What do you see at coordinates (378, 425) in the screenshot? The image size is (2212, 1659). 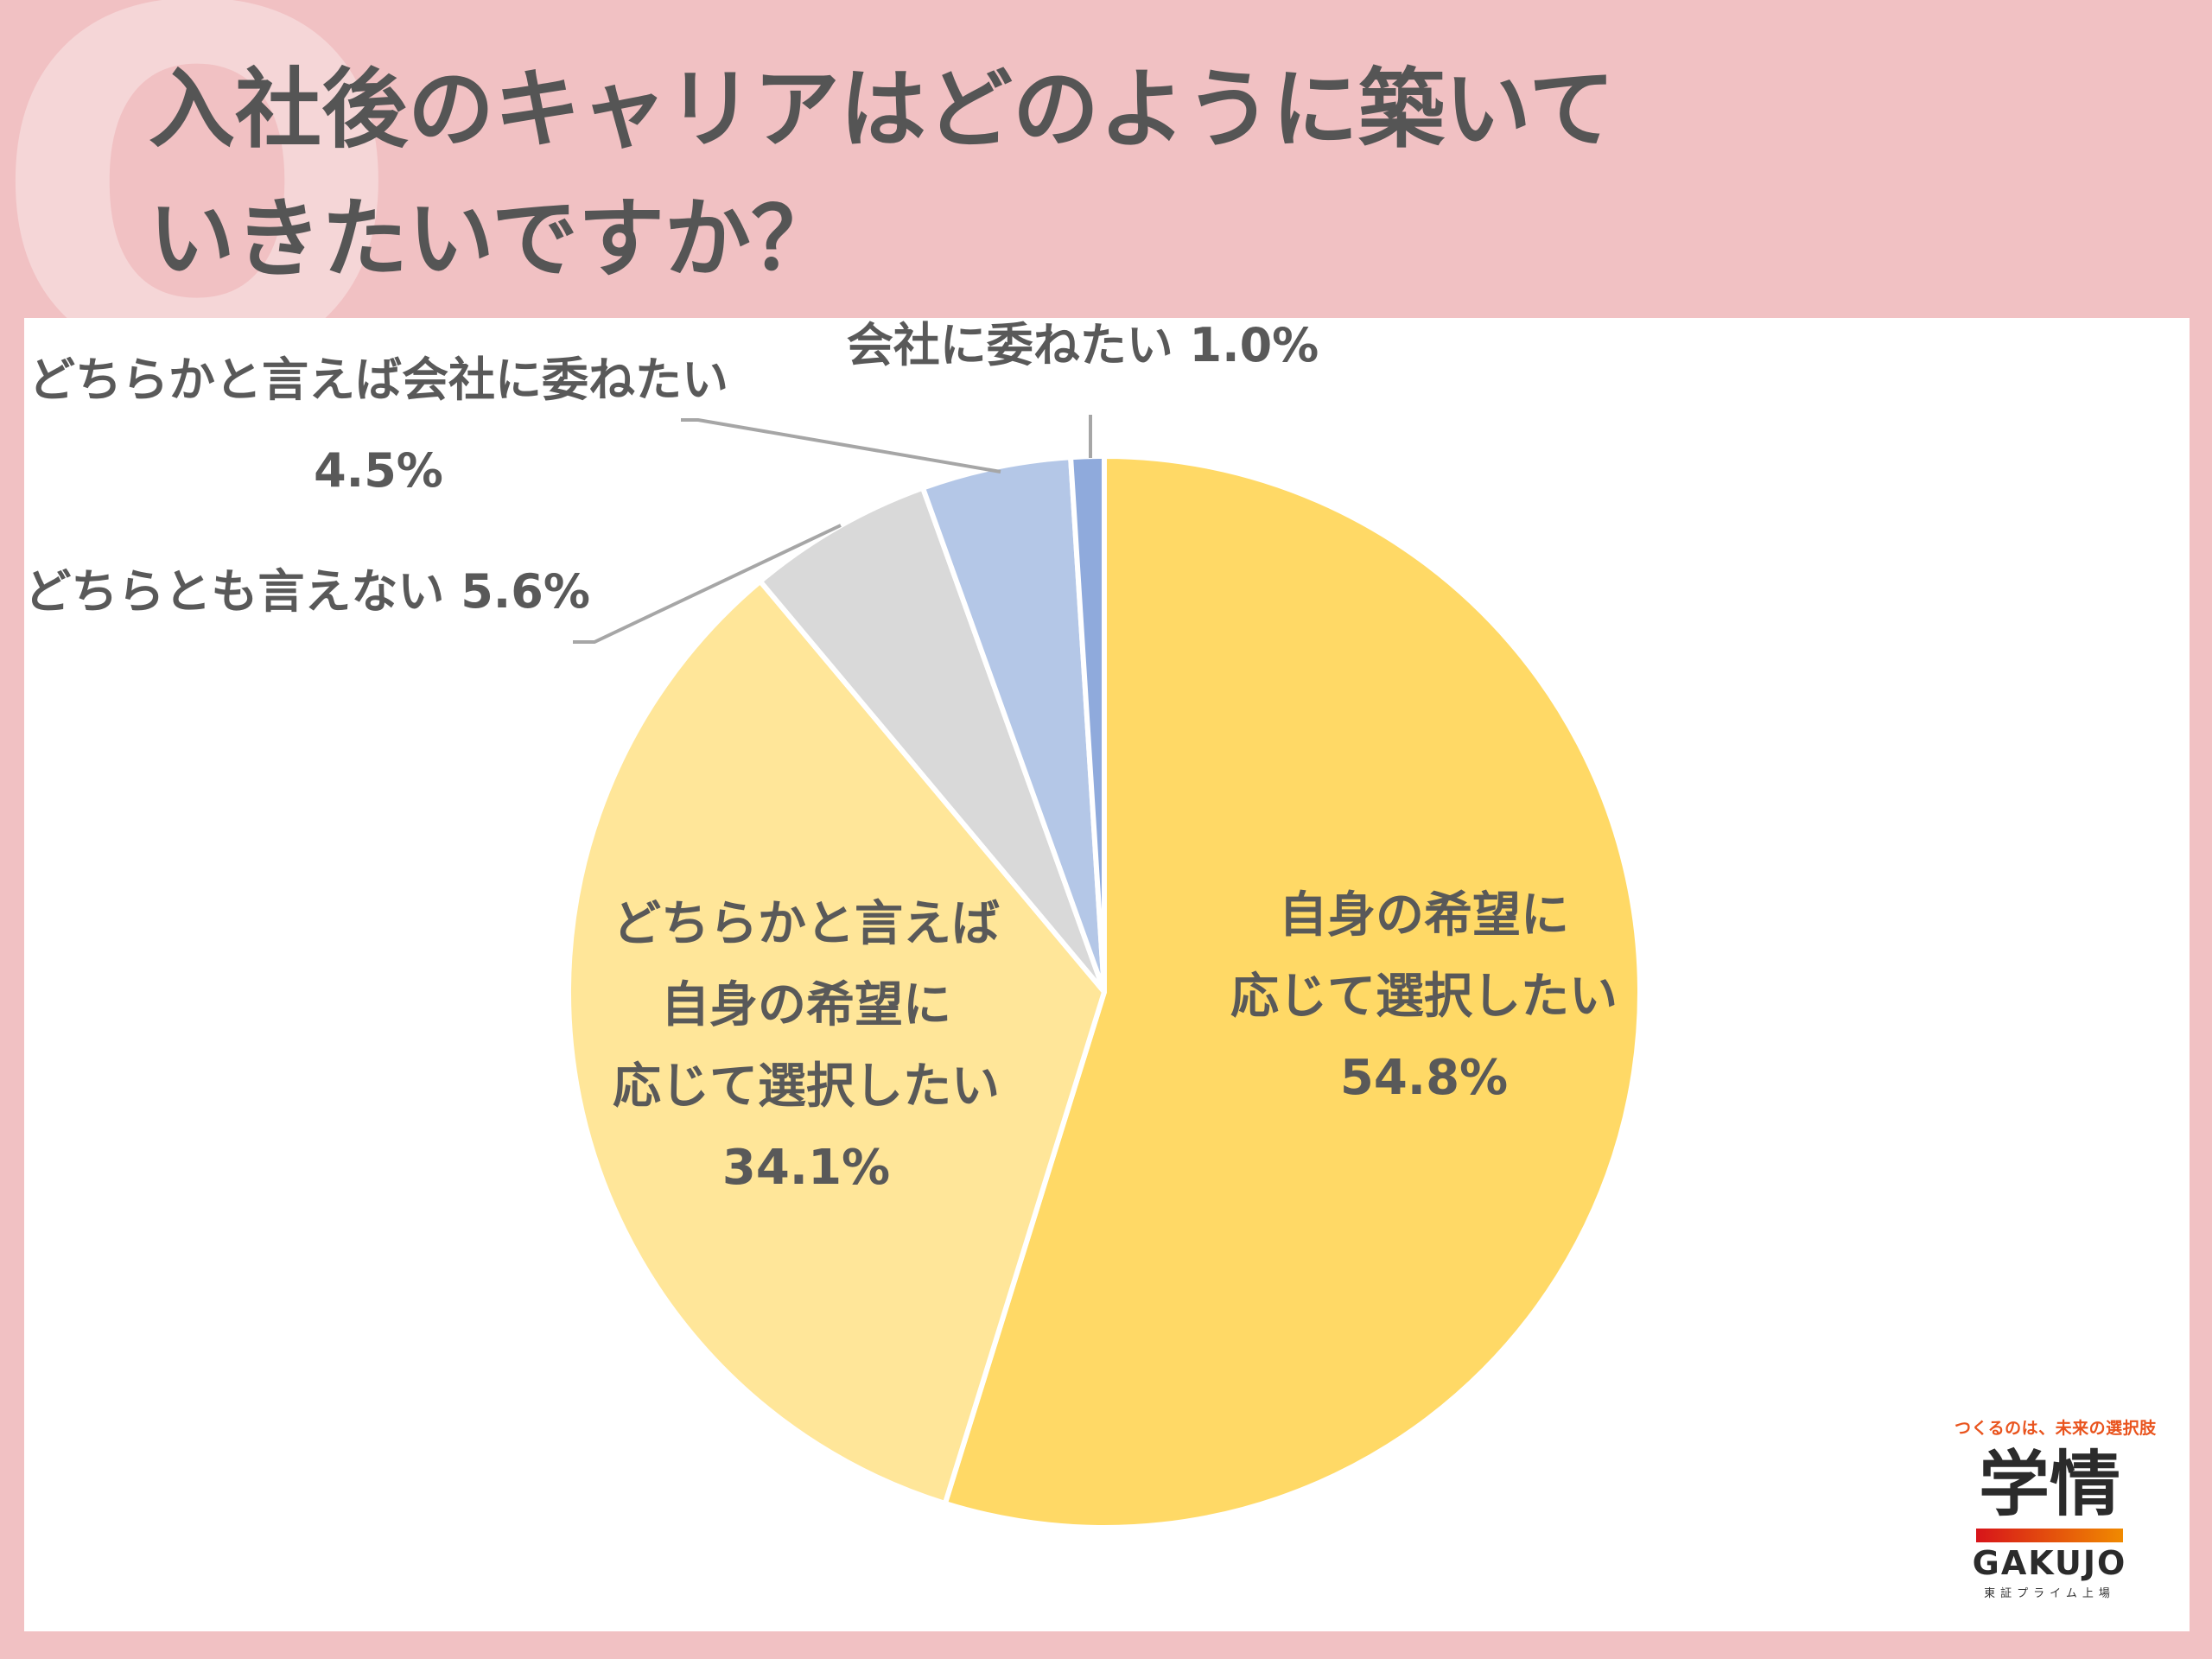 I see `slice-label-4: どちらかと言えば会社に委ねたい 4.5%` at bounding box center [378, 425].